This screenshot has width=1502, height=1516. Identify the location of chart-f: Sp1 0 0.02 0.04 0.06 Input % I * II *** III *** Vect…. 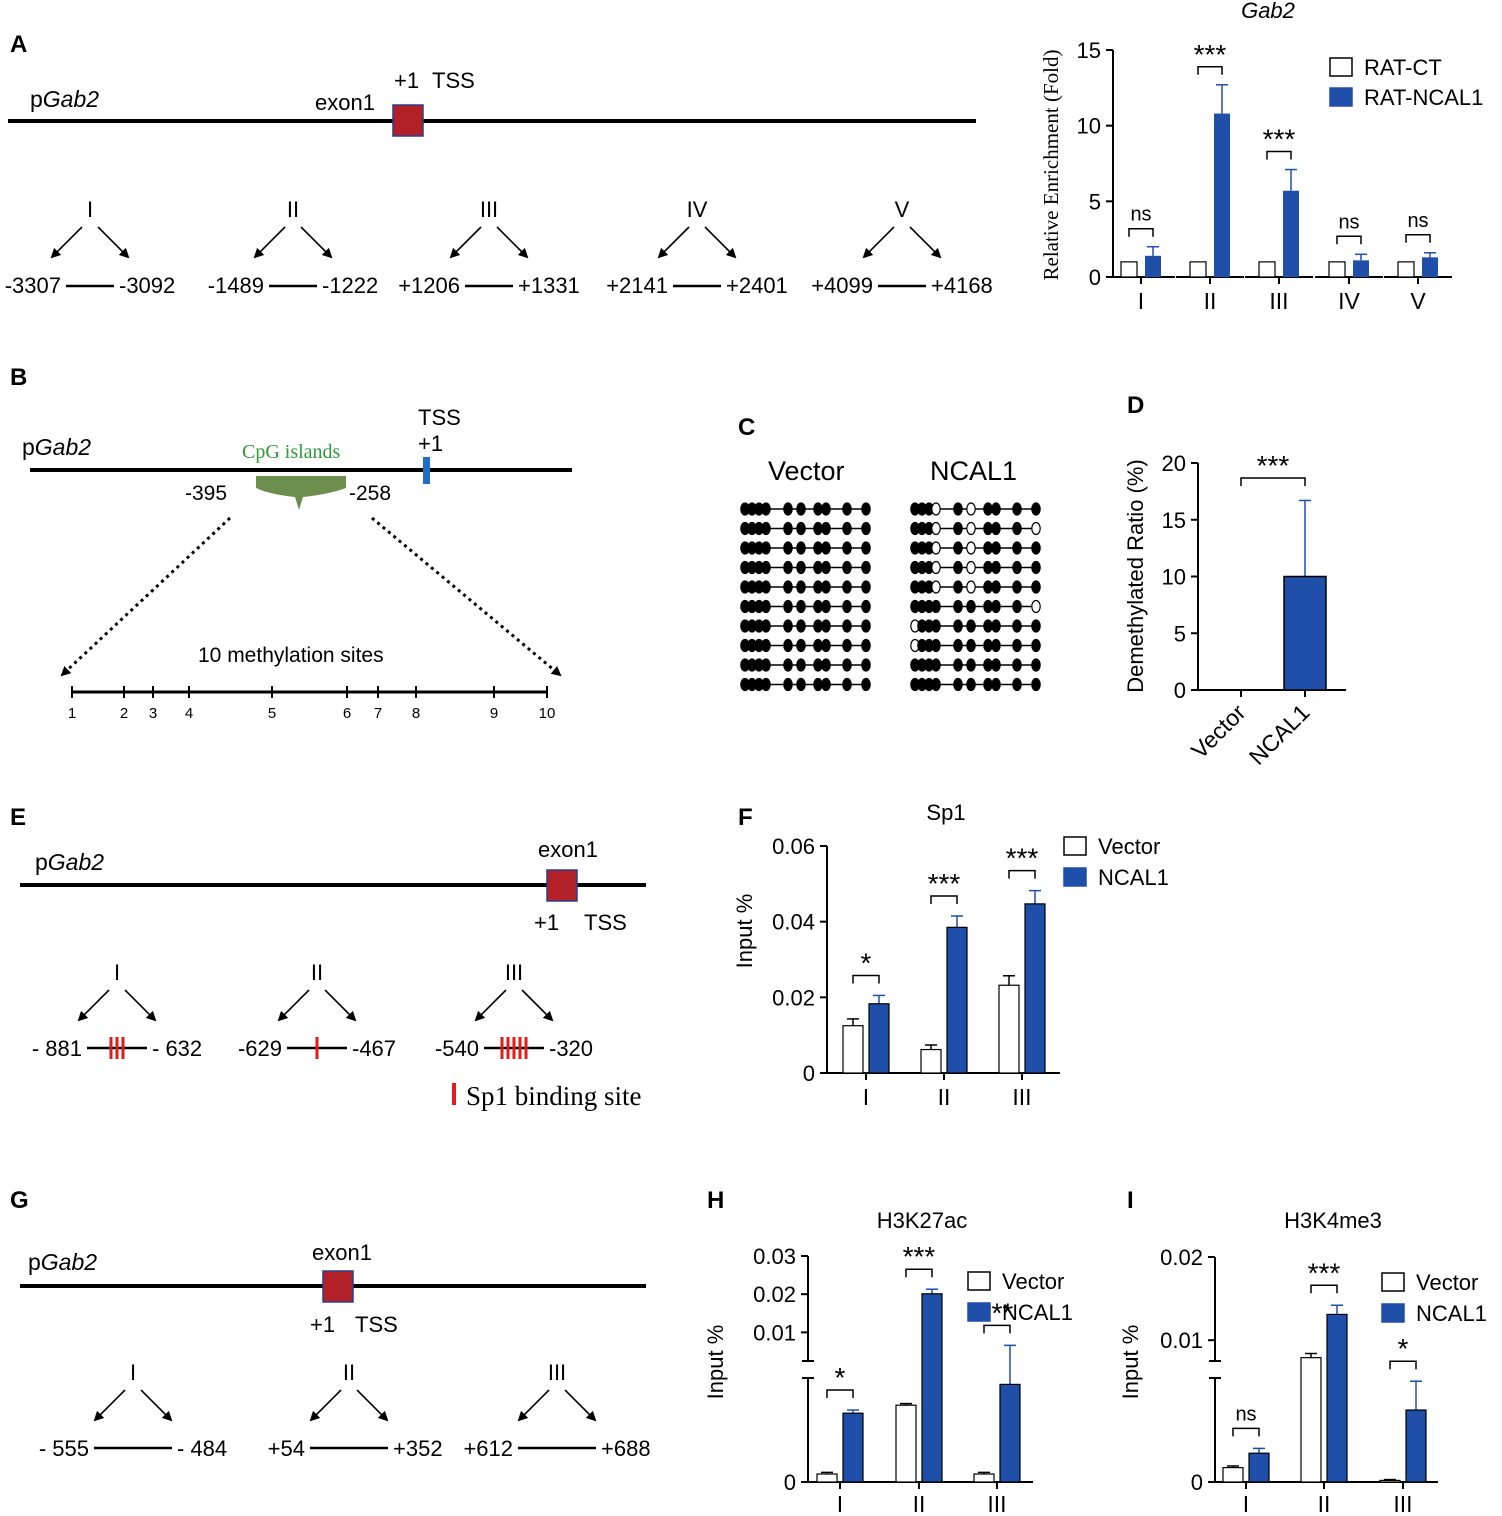
(950, 955).